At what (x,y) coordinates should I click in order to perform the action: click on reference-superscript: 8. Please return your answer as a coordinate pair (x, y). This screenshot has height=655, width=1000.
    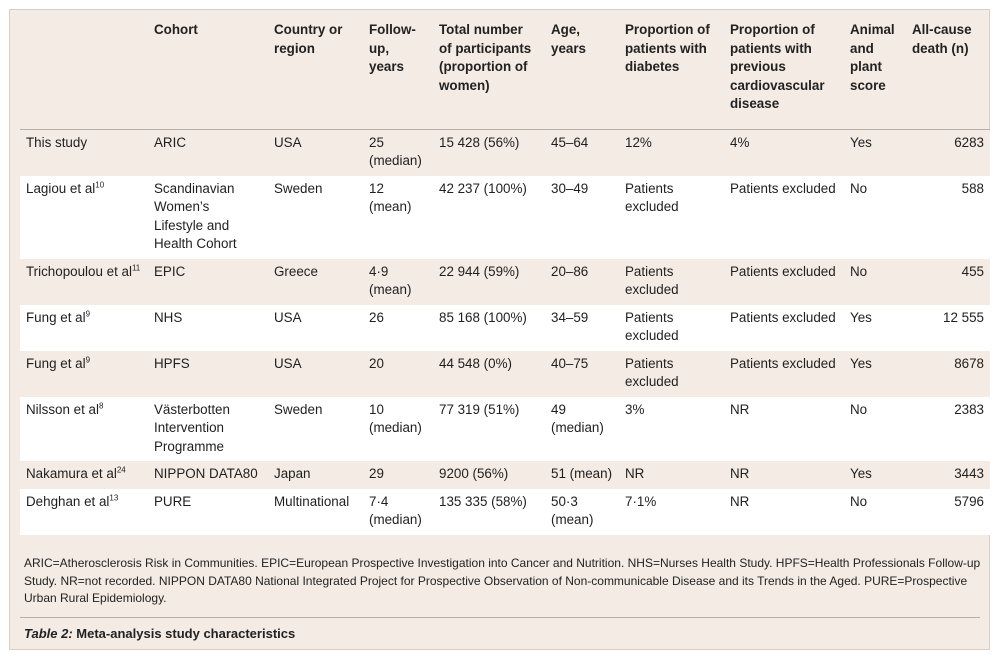
    Looking at the image, I should click on (101, 406).